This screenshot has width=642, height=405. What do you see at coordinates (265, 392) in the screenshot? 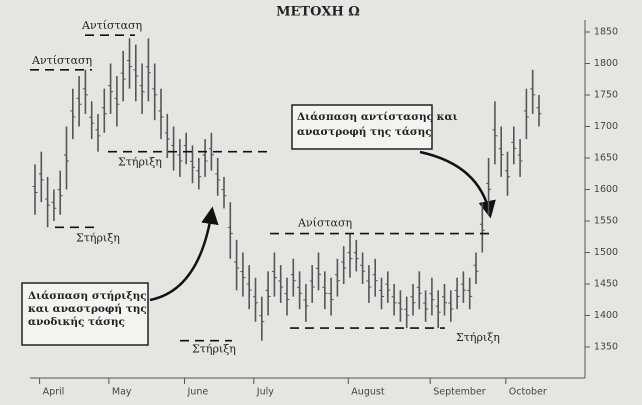
I see `x-tick-label: July` at bounding box center [265, 392].